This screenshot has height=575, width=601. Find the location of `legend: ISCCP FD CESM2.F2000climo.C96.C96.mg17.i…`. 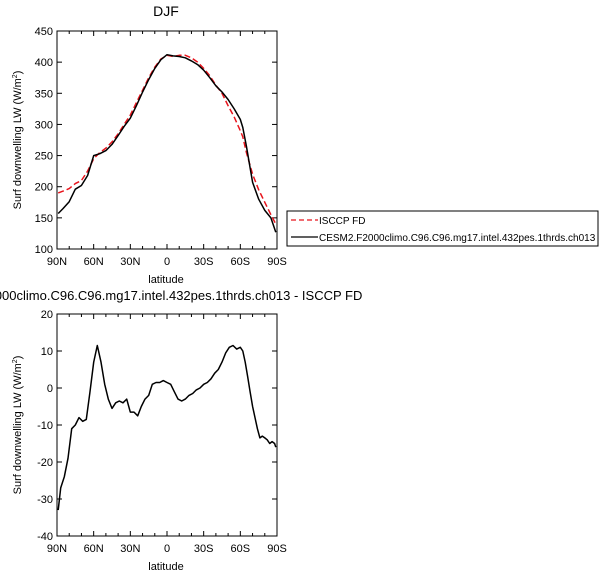

legend: ISCCP FD CESM2.F2000climo.C96.C96.mg17.i… is located at coordinates (442, 228).